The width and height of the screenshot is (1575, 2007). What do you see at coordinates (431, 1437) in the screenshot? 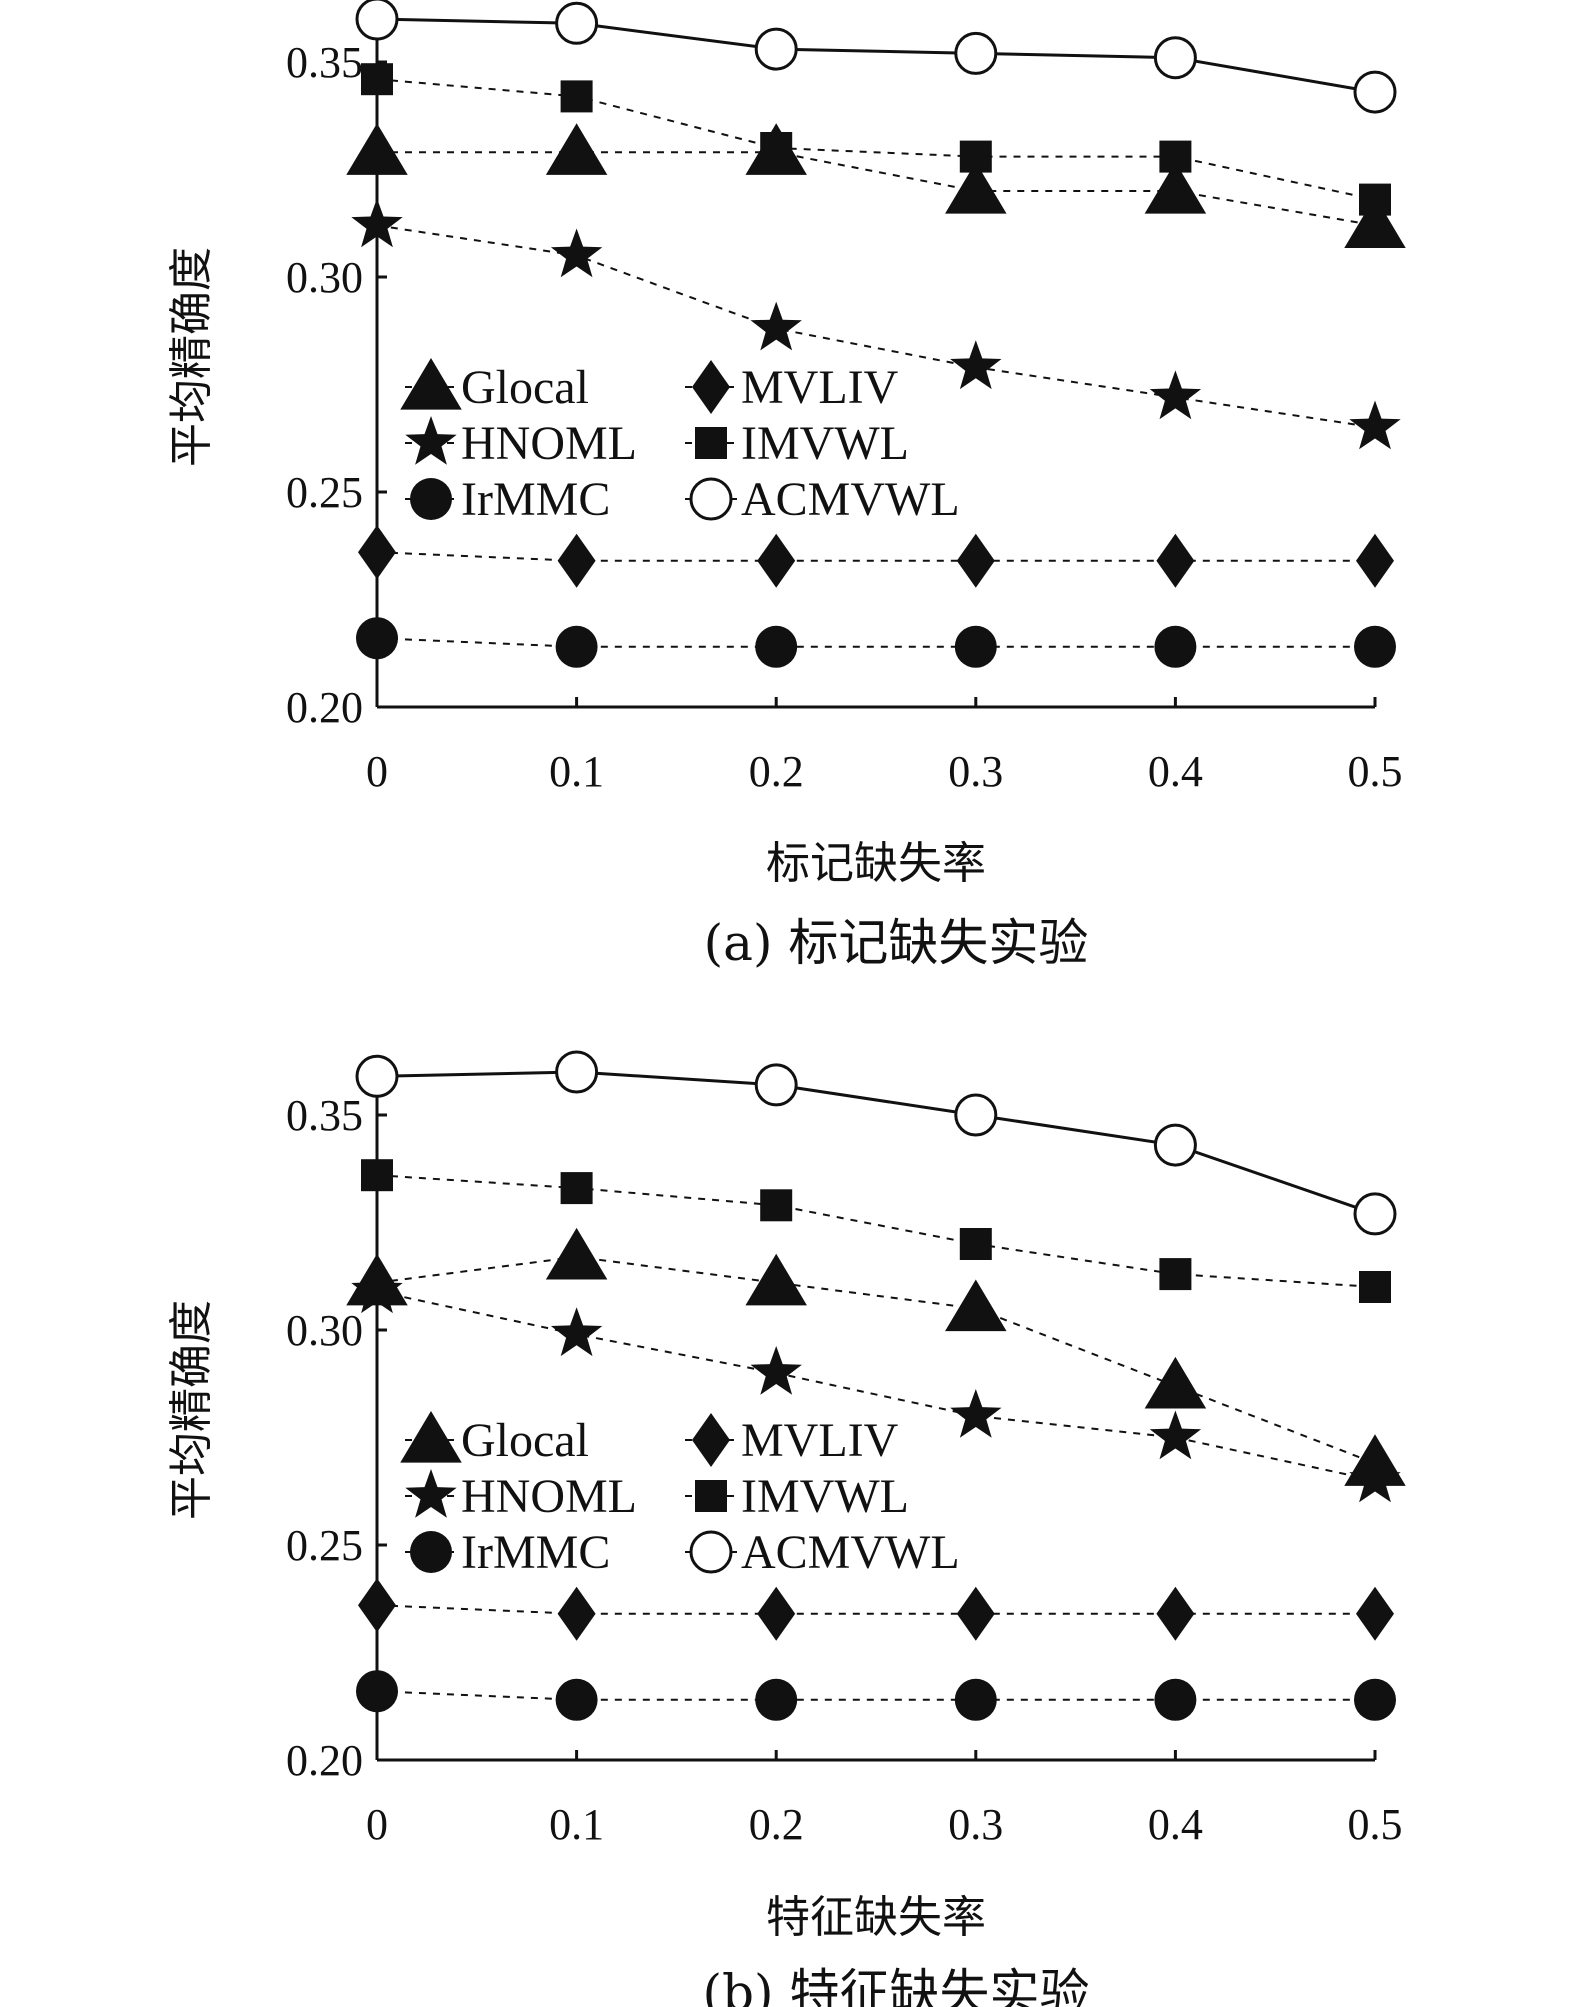
I see `legend-marker-glocal` at bounding box center [431, 1437].